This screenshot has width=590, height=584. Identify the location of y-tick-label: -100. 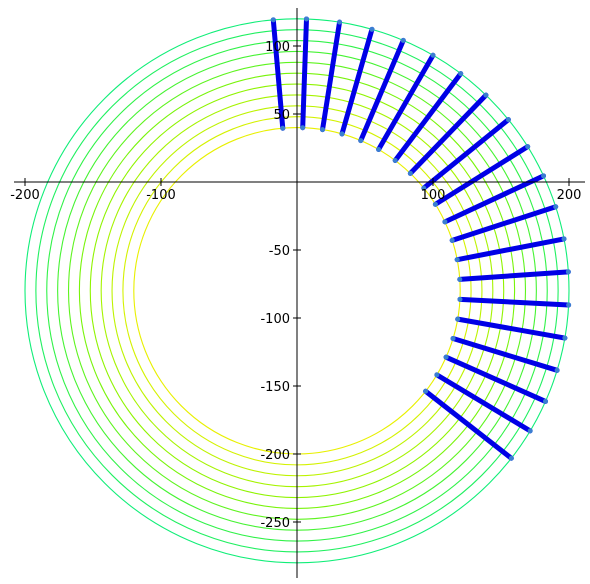
(275, 319).